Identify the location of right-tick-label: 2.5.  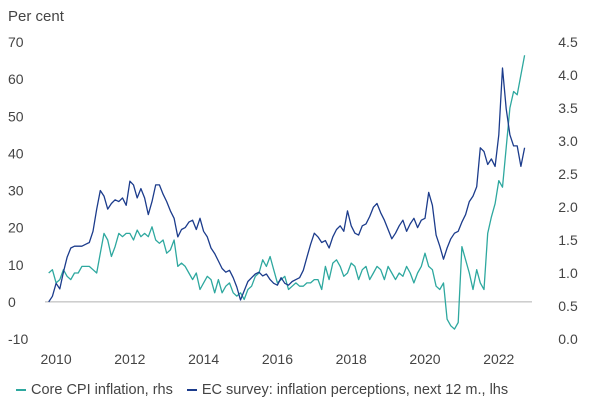
(568, 174).